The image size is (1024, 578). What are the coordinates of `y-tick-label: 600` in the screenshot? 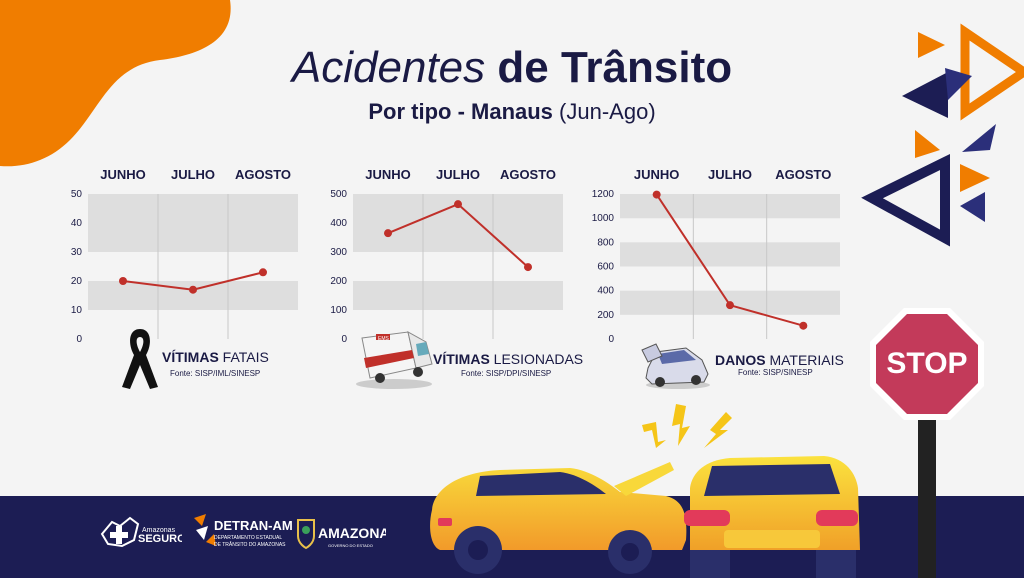 It's located at (605, 267).